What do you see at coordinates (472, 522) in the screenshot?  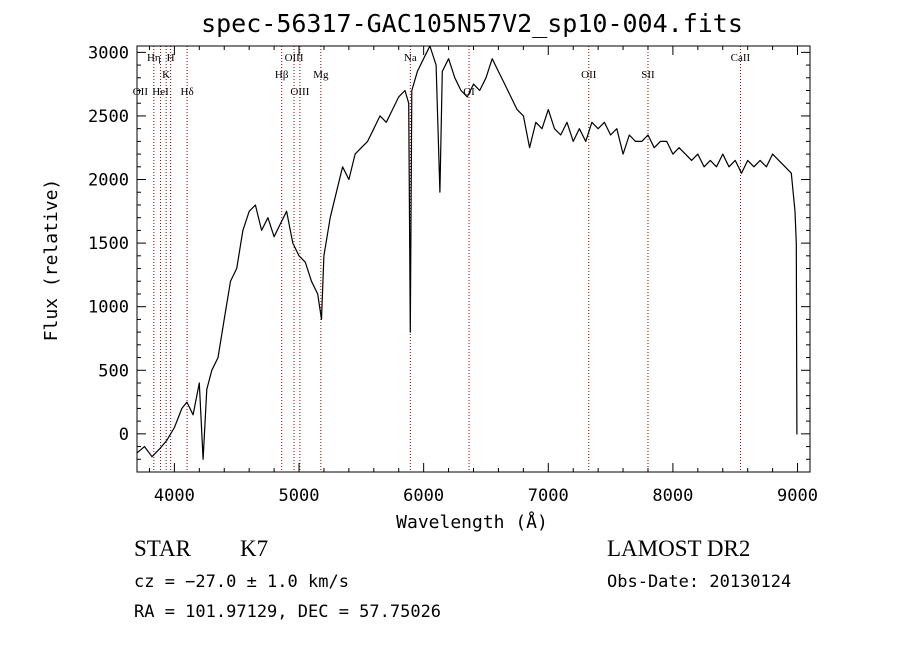 I see `x-axis-label: Wavelength (Å)` at bounding box center [472, 522].